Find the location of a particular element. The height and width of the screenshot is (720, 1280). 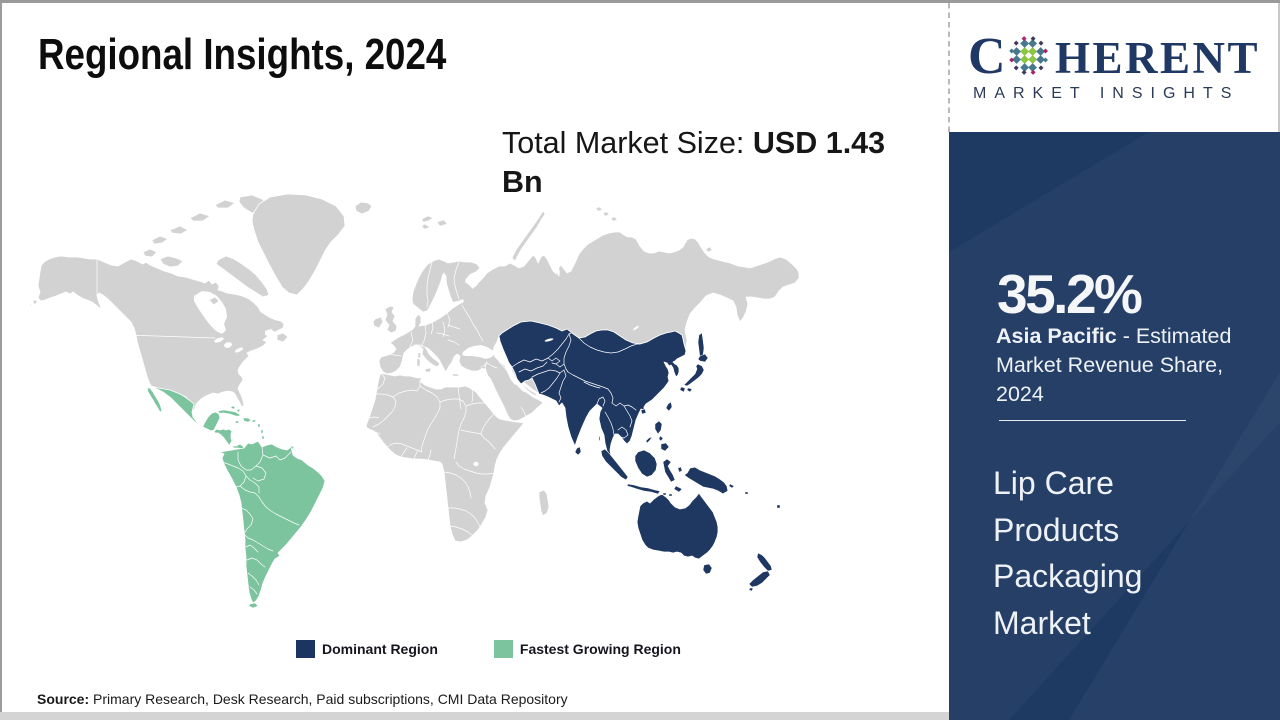

svg-text: HERENT is located at coordinates (1157, 58).